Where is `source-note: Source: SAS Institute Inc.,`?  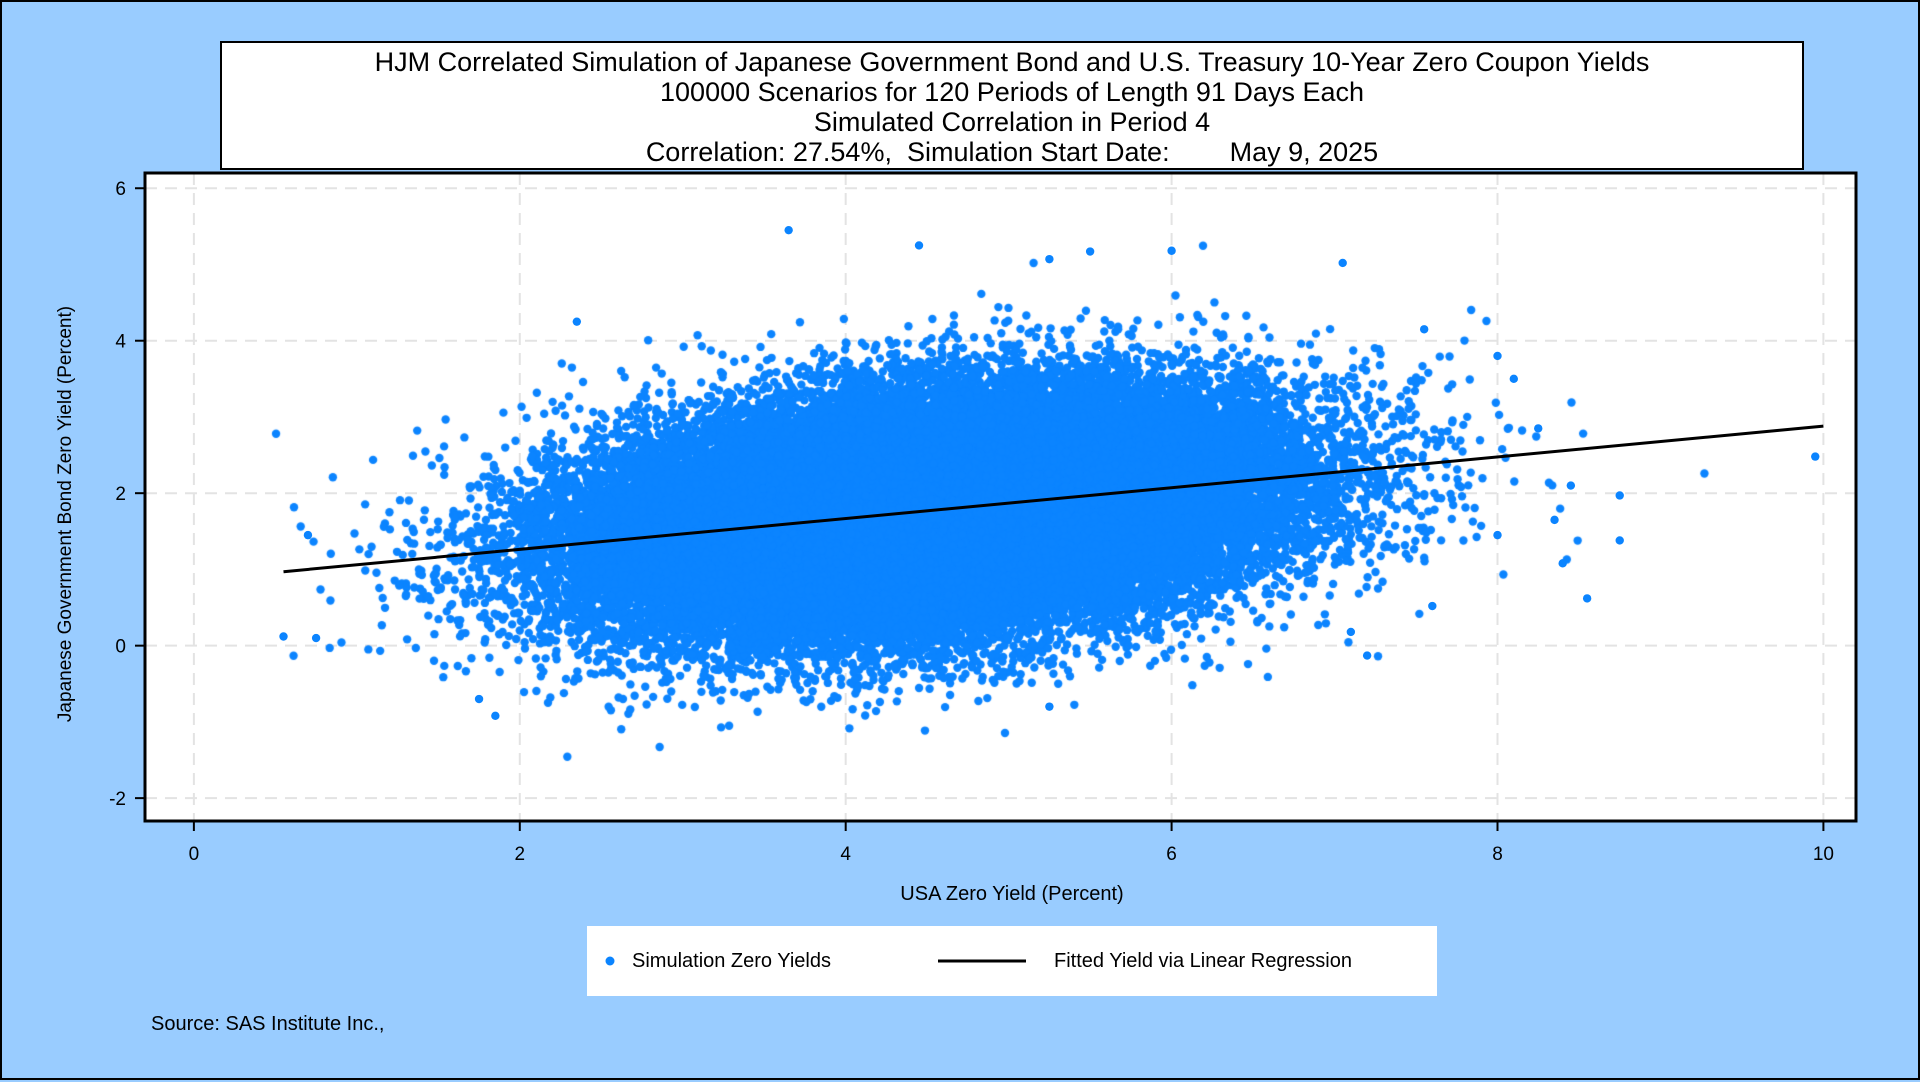
source-note: Source: SAS Institute Inc., is located at coordinates (268, 1024).